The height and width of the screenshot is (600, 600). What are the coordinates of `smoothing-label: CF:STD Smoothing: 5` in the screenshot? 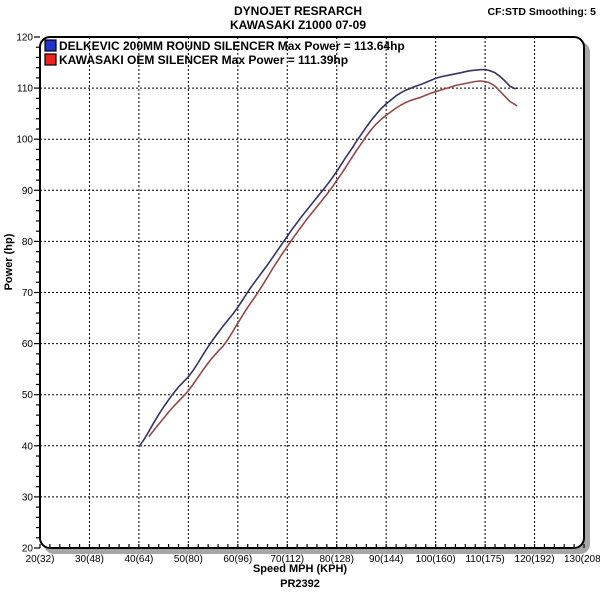 It's located at (542, 12).